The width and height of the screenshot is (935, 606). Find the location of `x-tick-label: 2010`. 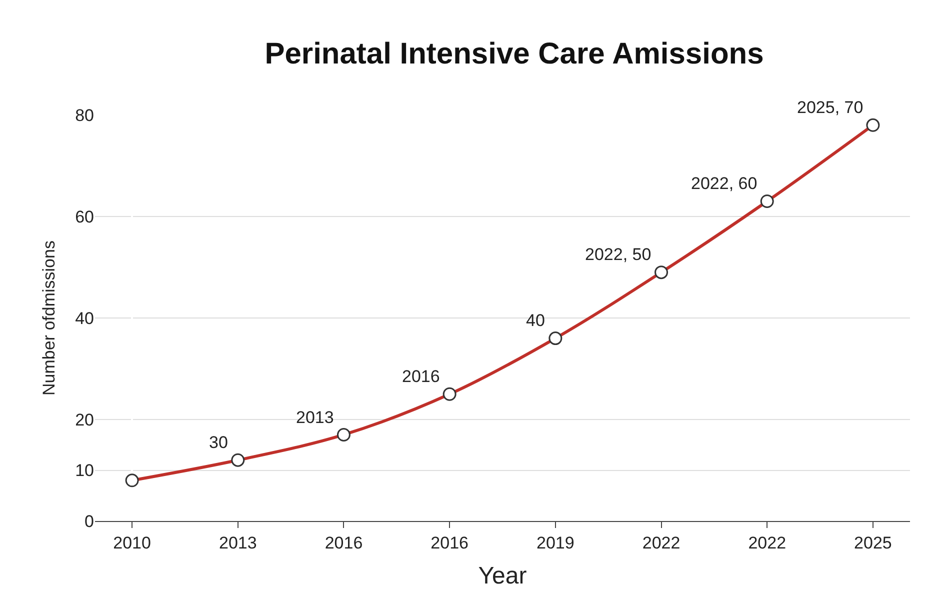

x-tick-label: 2010 is located at coordinates (132, 542).